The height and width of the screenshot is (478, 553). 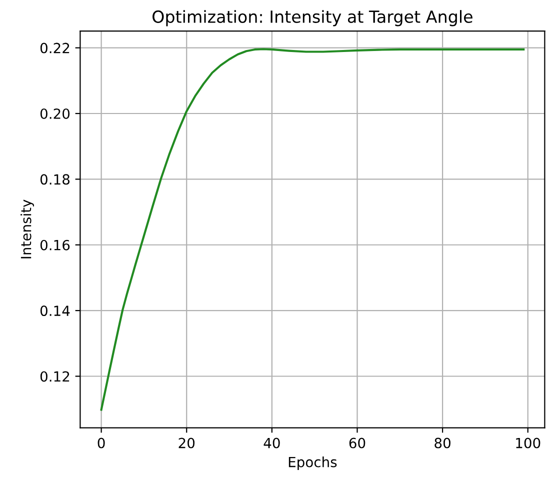 I want to click on y-tick-label: 0.20, so click(x=55, y=113).